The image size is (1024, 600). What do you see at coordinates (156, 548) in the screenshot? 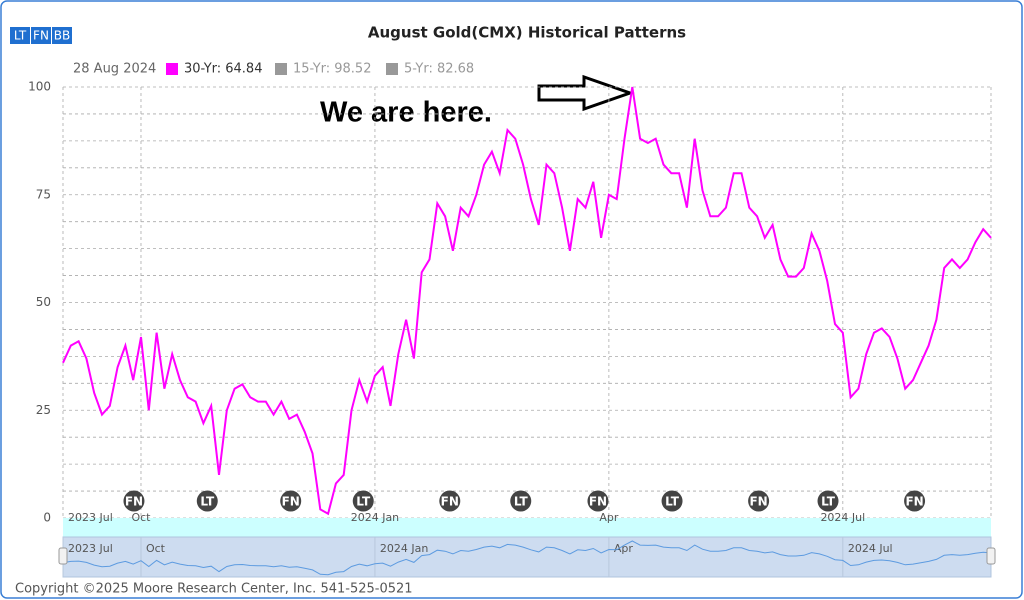
I see `navigator-label: Oct` at bounding box center [156, 548].